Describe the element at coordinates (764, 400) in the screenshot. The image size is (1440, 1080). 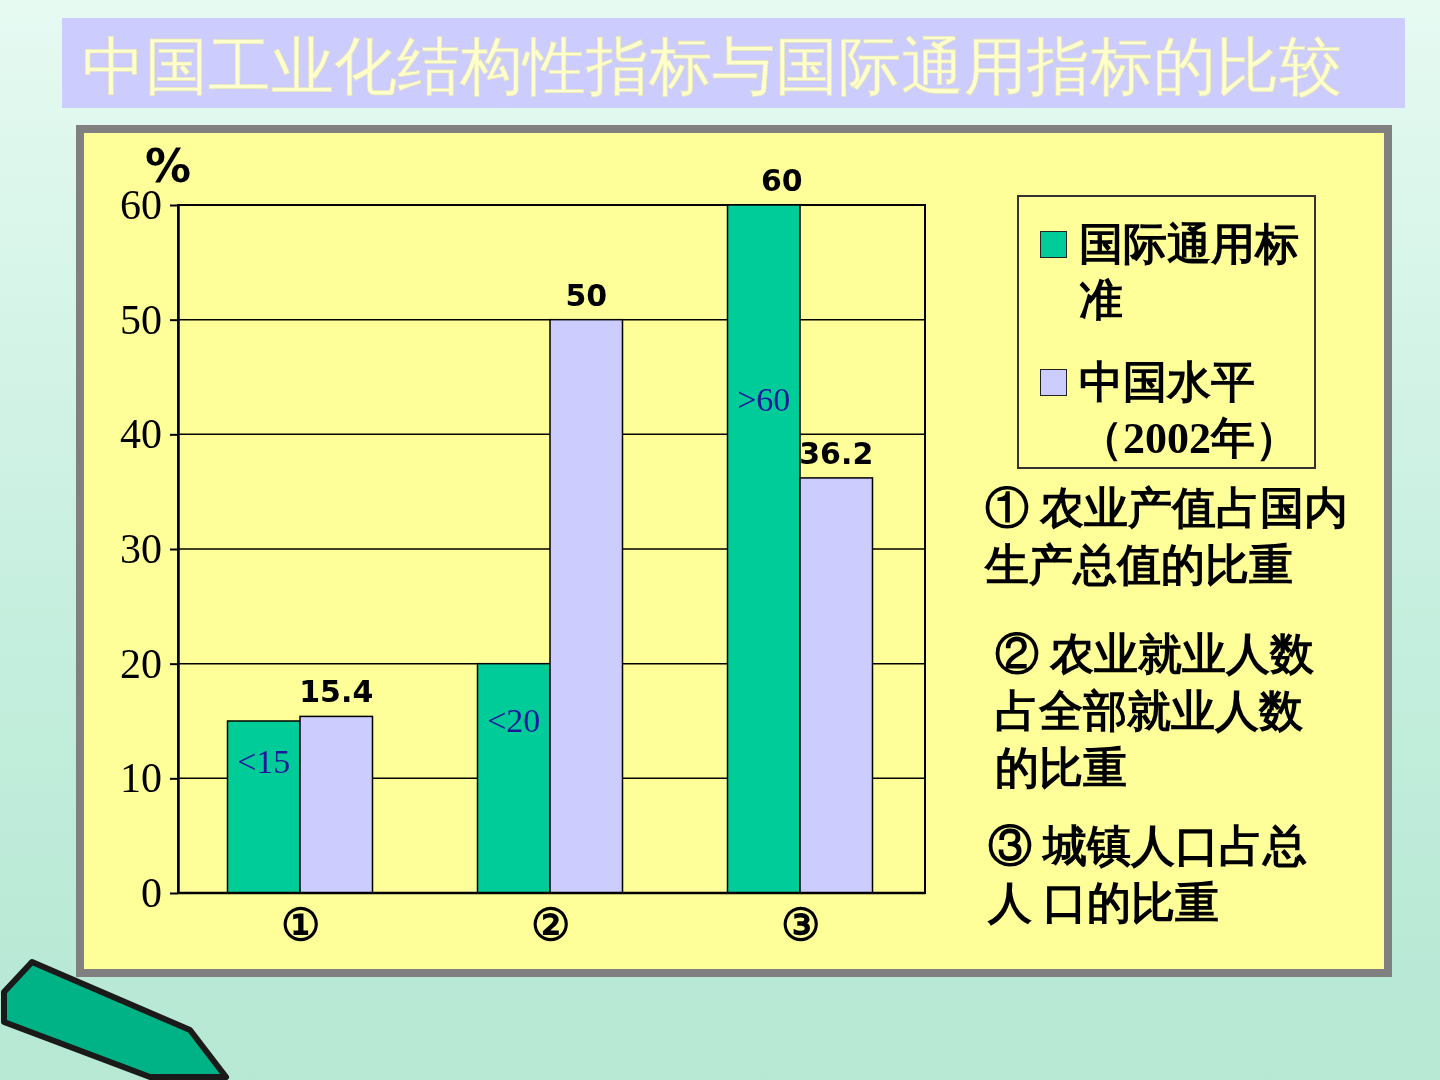
I see `data-label: >60` at that location.